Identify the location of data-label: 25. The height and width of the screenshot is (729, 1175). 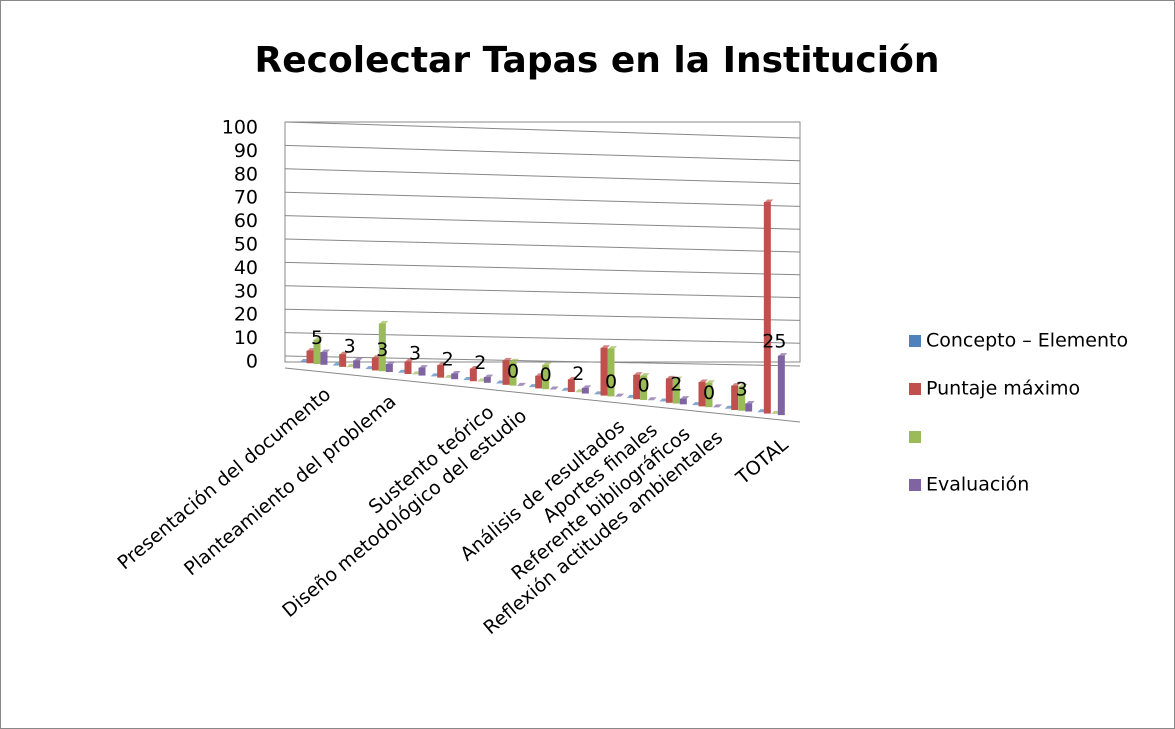
(774, 342).